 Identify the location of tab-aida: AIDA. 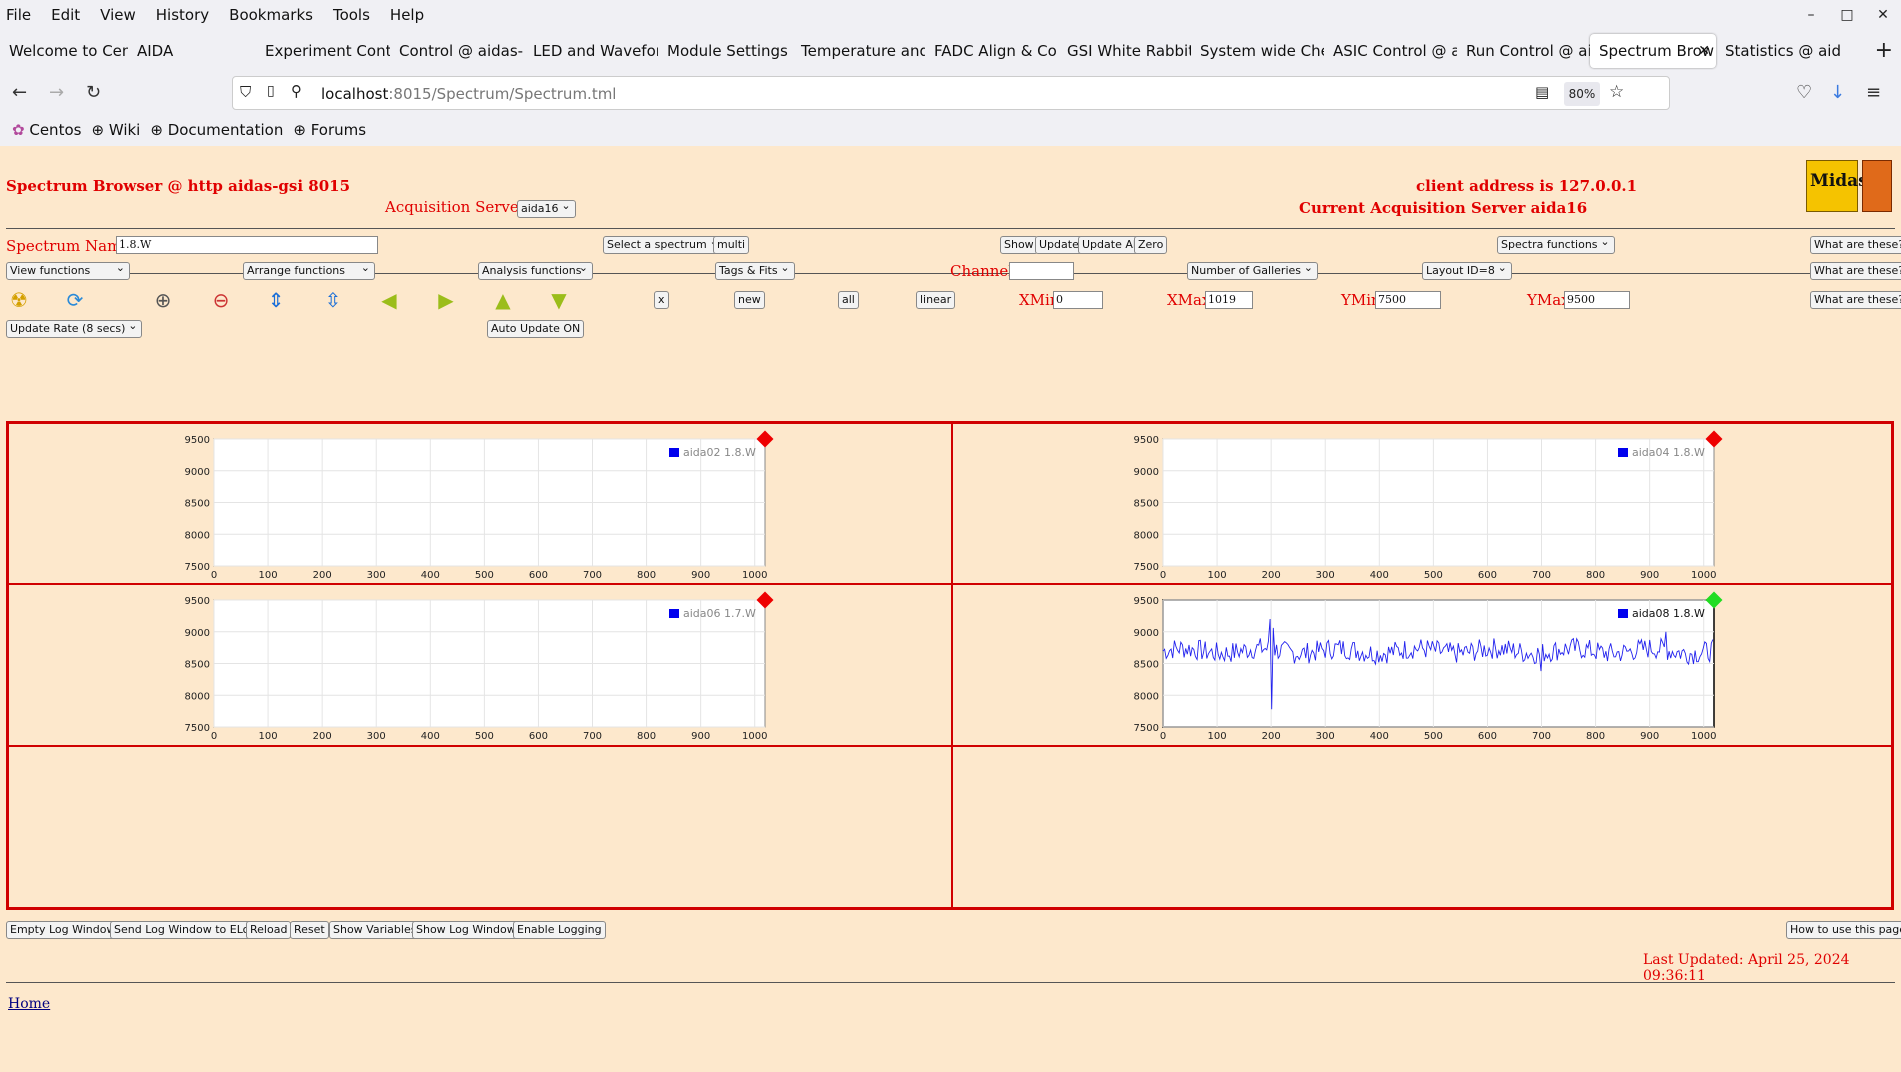
(155, 51).